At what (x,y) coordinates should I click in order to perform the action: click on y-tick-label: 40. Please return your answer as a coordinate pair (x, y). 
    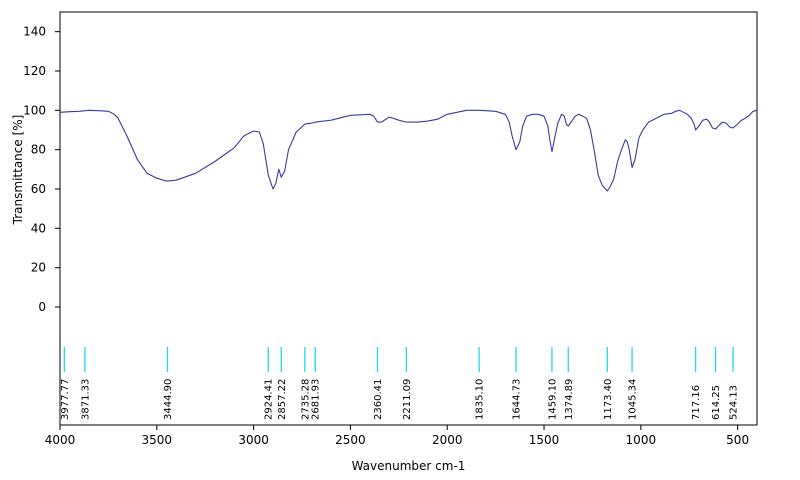
    Looking at the image, I should click on (38, 228).